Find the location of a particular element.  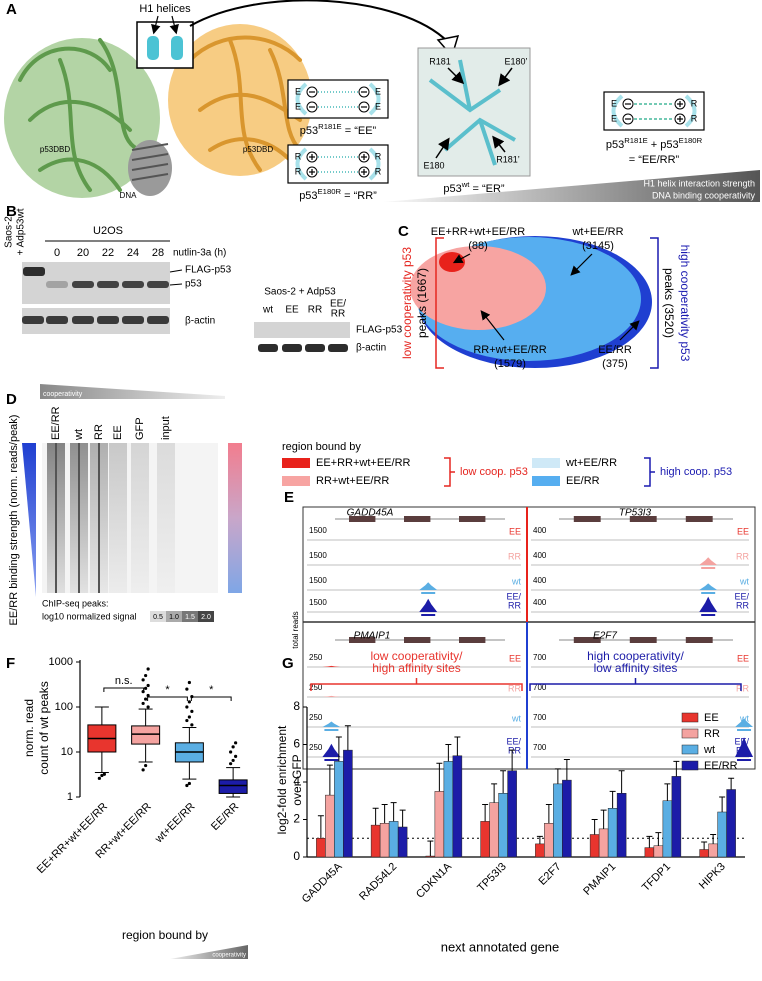

dna-stripe is located at coordinates (150, 147).